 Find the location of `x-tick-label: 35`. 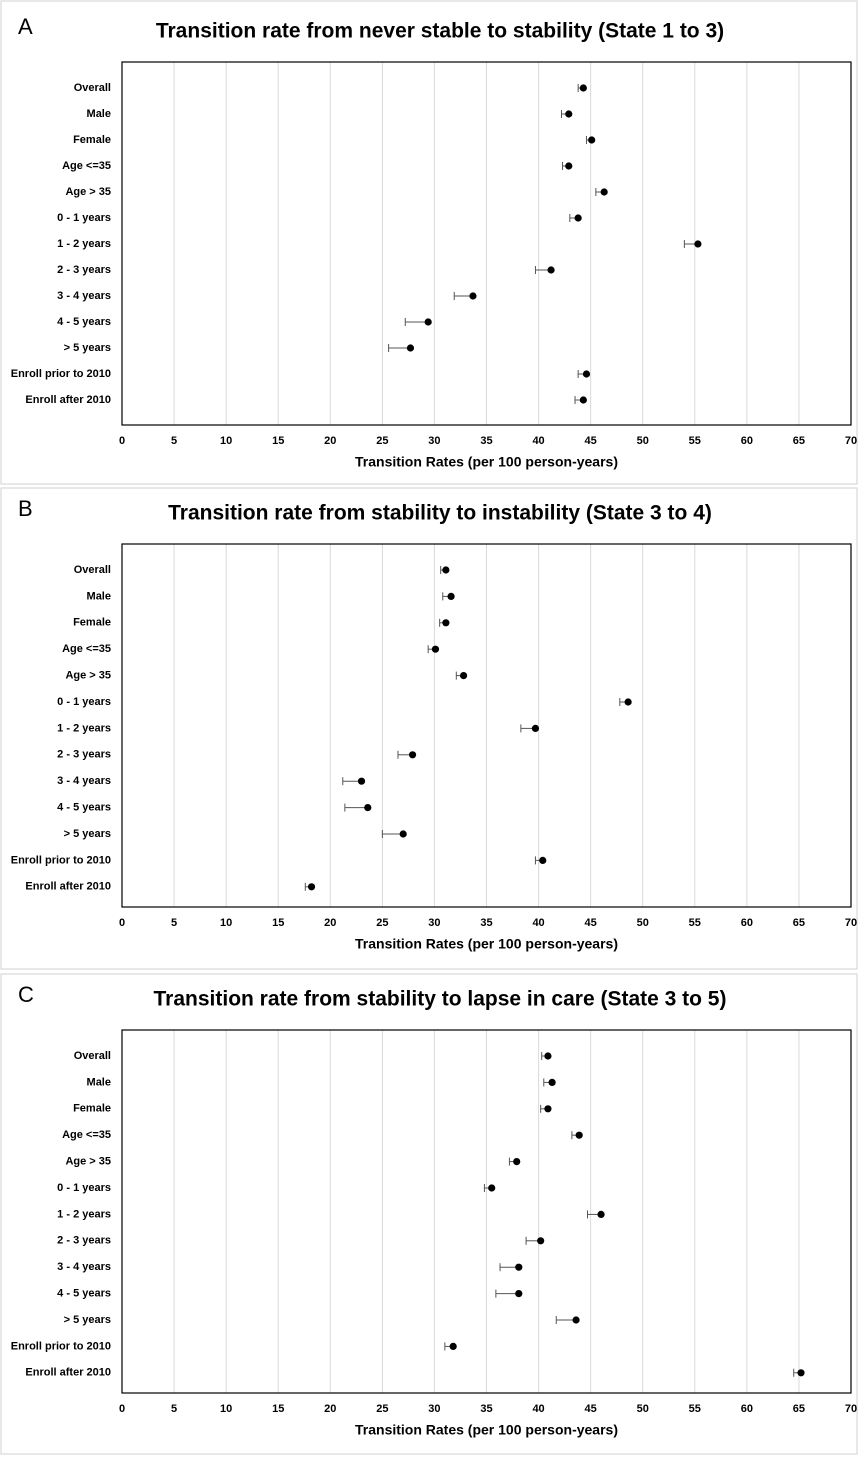

x-tick-label: 35 is located at coordinates (486, 441).